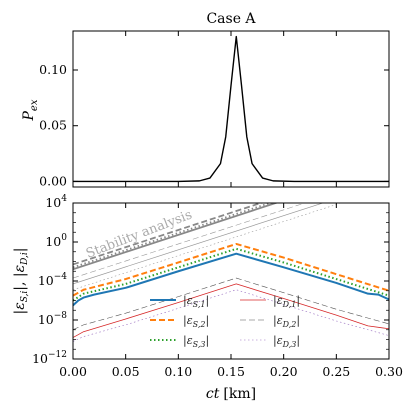 This screenshot has height=415, width=415. I want to click on legend-entry-label: |εS,1|, so click(196, 301).